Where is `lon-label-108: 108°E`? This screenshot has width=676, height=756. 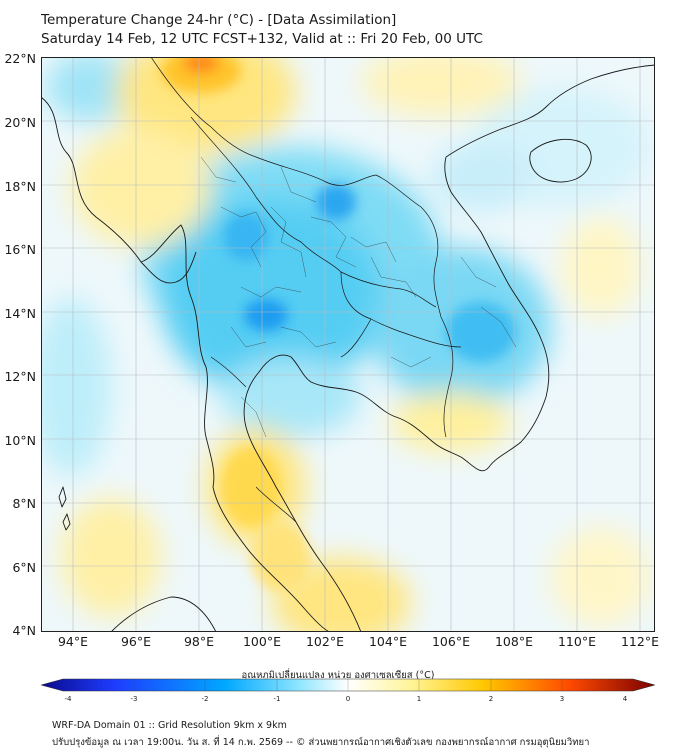 lon-label-108: 108°E is located at coordinates (513, 641).